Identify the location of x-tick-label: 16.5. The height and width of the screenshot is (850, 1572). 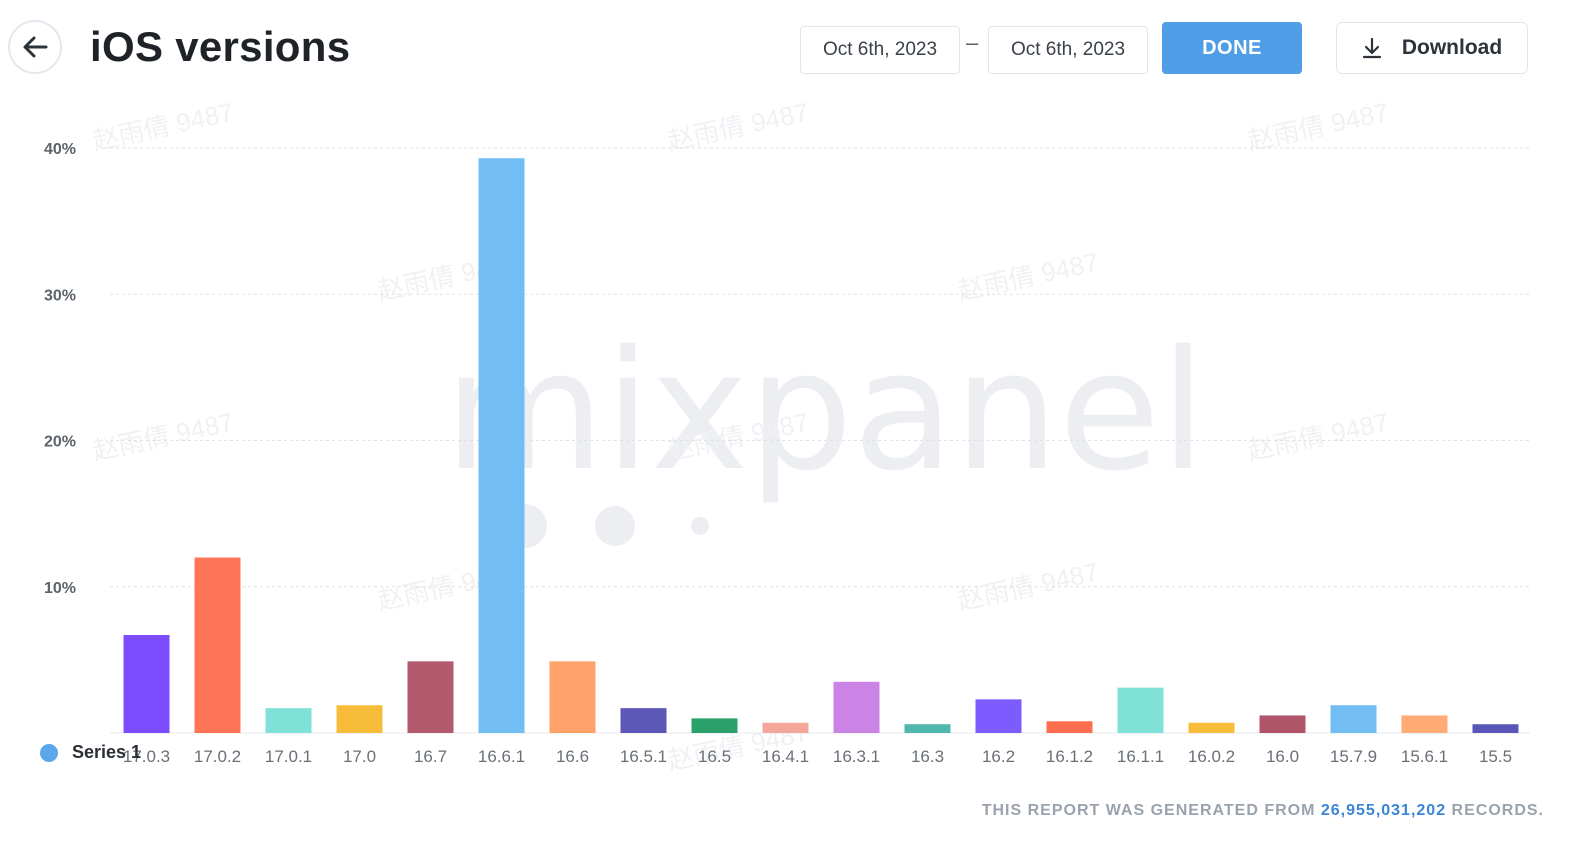
(714, 756).